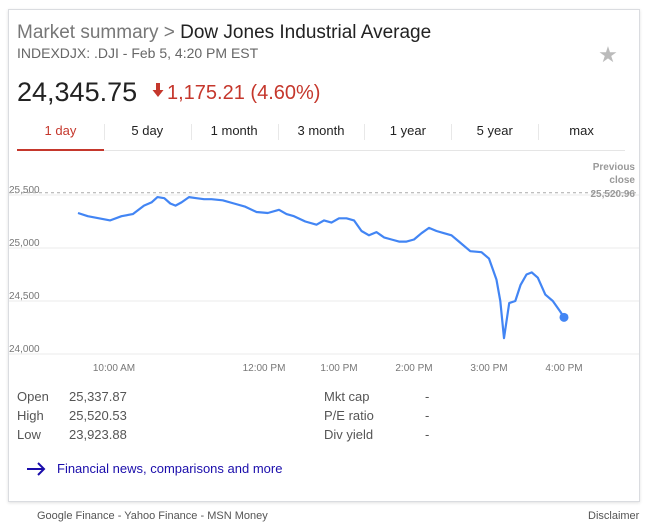 Image resolution: width=648 pixels, height=526 pixels. Describe the element at coordinates (33, 396) in the screenshot. I see `stat-label: Open` at that location.